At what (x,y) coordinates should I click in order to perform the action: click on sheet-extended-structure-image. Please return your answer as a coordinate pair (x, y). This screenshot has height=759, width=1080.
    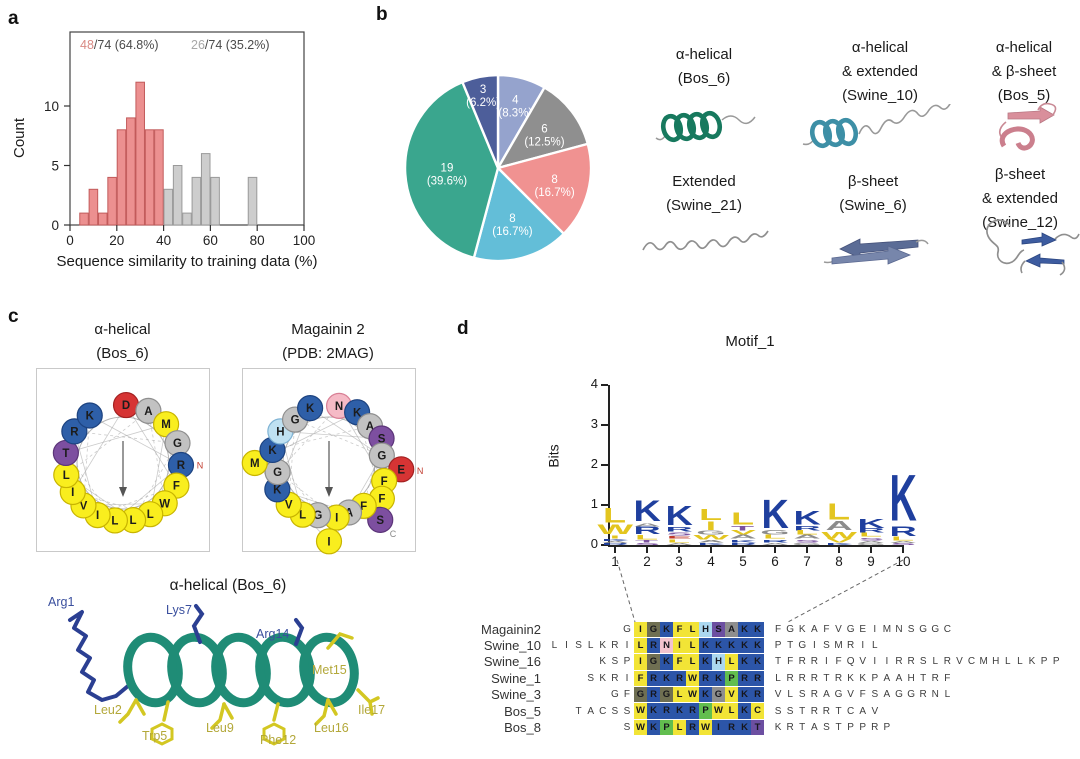
    Looking at the image, I should click on (1033, 247).